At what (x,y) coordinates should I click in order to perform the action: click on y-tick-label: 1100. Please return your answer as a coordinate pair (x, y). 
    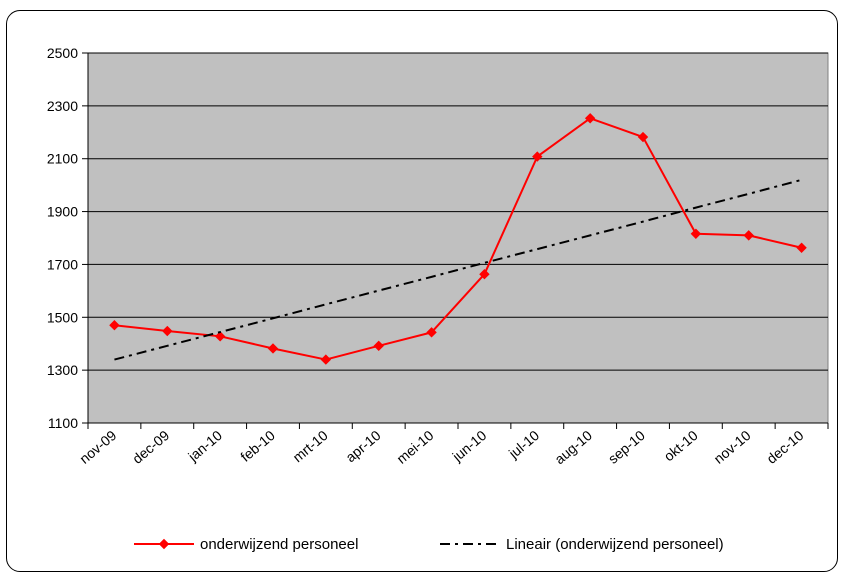
    Looking at the image, I should click on (63, 423).